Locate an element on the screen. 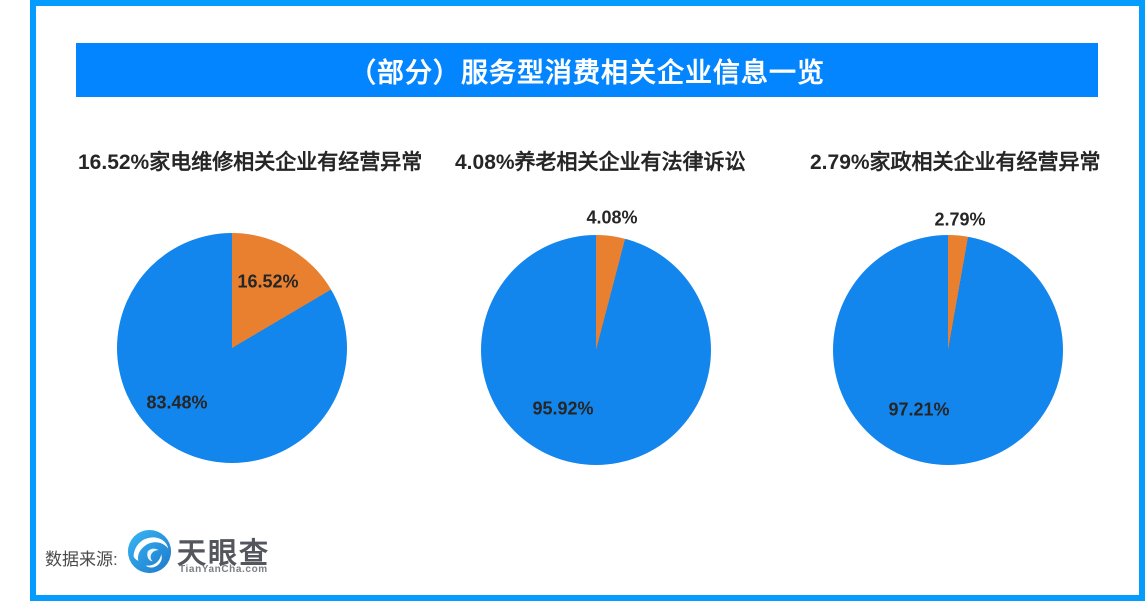  pie-slice-label-normal: 83.48% is located at coordinates (177, 402).